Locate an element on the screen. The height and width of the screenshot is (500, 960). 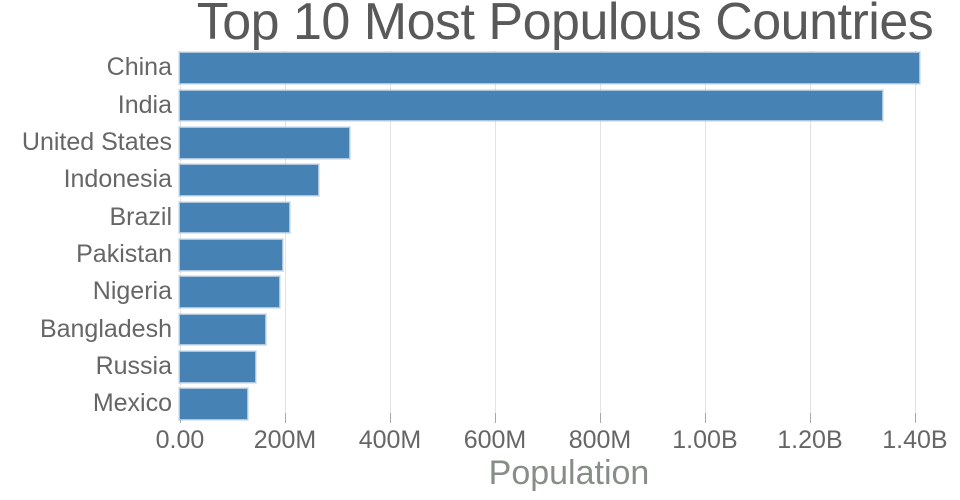
bar-russia is located at coordinates (217, 367).